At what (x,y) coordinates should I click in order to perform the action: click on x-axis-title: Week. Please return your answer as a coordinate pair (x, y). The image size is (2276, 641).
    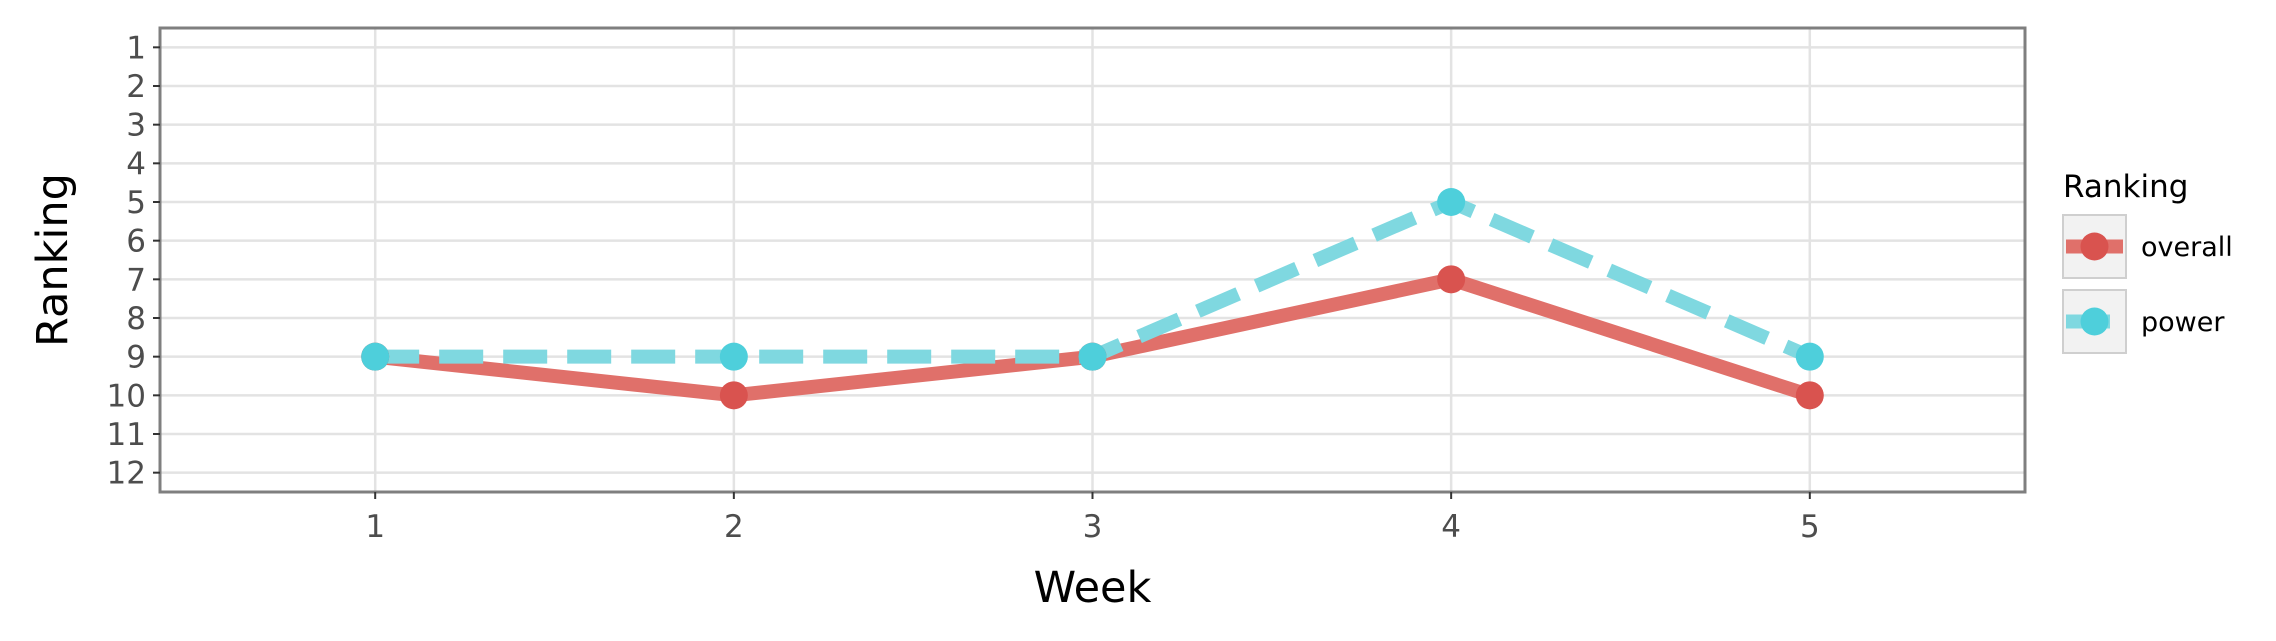
    Looking at the image, I should click on (1093, 588).